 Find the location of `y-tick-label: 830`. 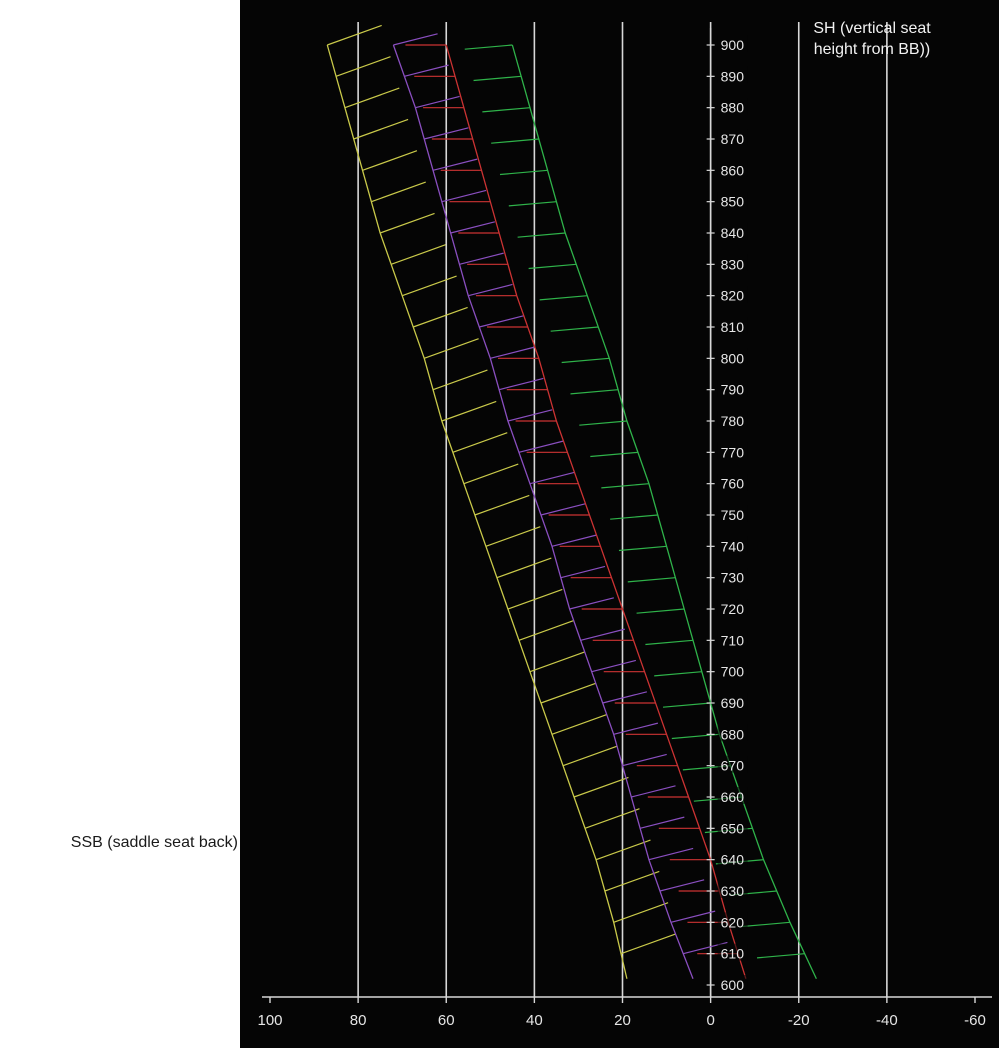

y-tick-label: 830 is located at coordinates (733, 264).